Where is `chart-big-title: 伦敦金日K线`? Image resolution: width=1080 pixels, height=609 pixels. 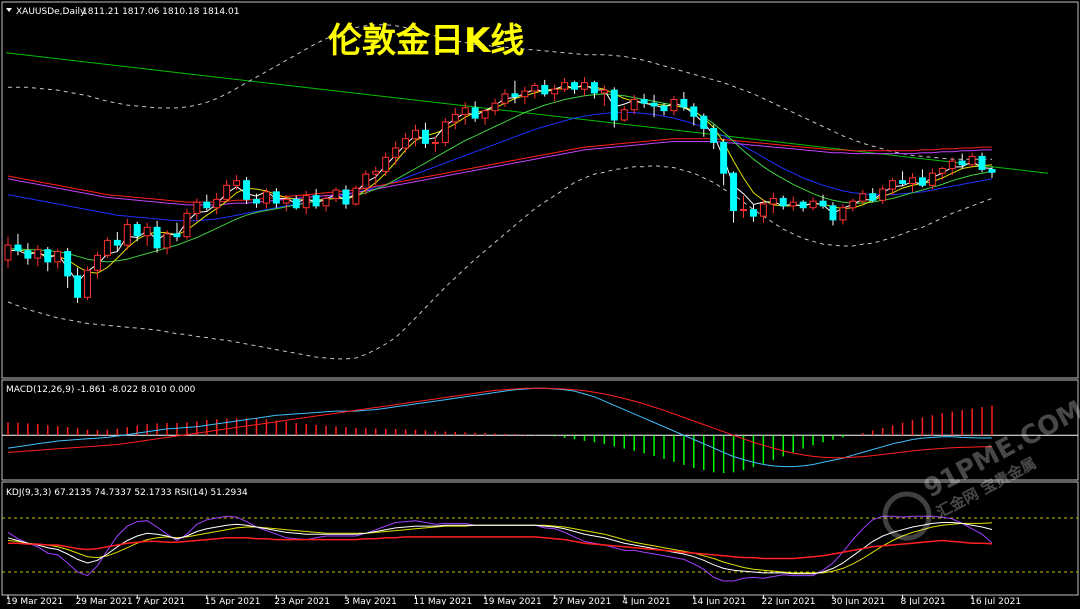 chart-big-title: 伦敦金日K线 is located at coordinates (426, 41).